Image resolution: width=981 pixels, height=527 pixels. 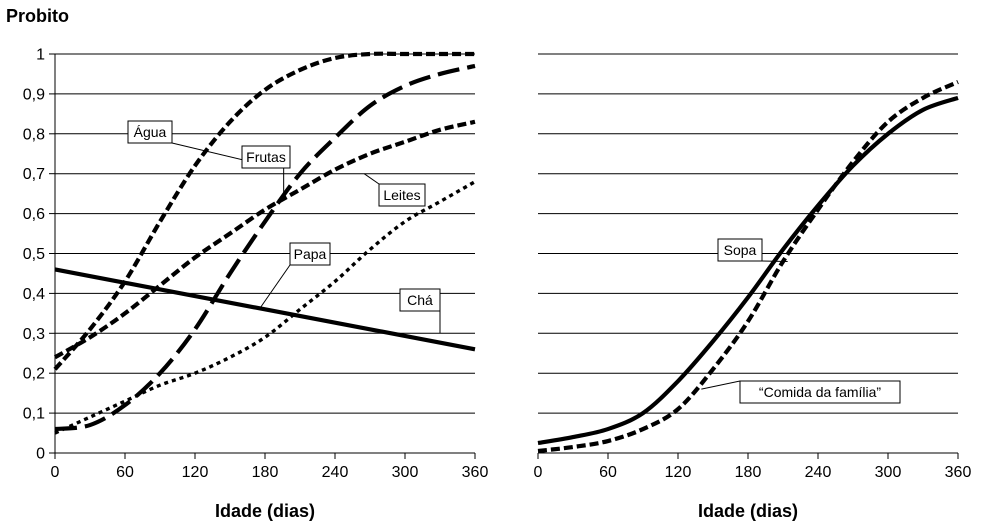 I want to click on y-tick-label-8: 0,8, so click(x=34, y=134).